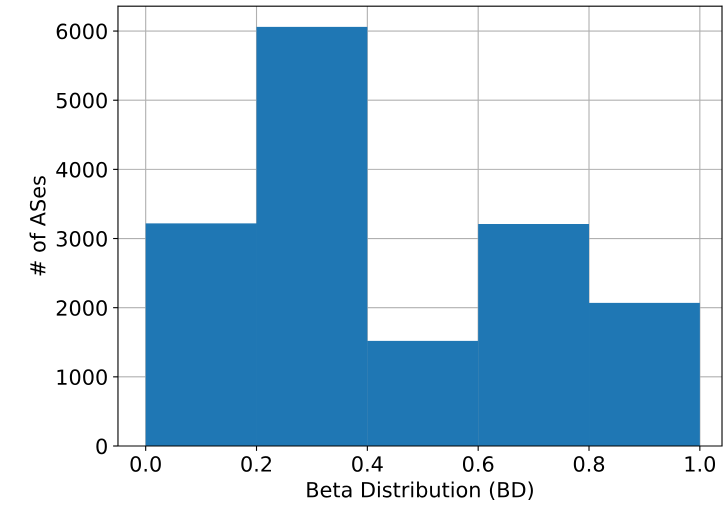 The image size is (726, 514). Describe the element at coordinates (81, 238) in the screenshot. I see `y-tick-label: 3000` at that location.